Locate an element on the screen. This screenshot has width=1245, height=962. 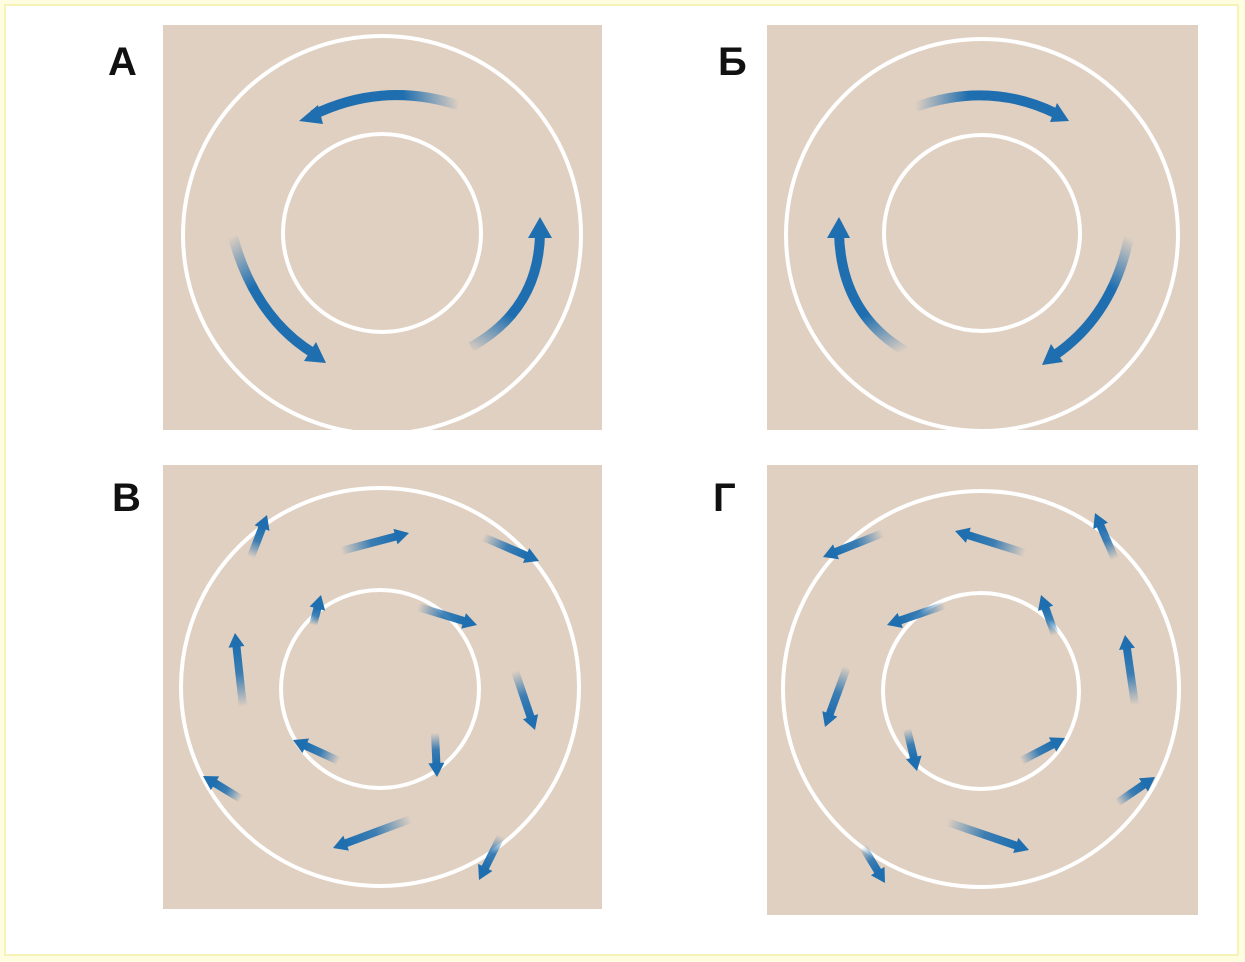
arrow-lower-left is located at coordinates (277, 299).